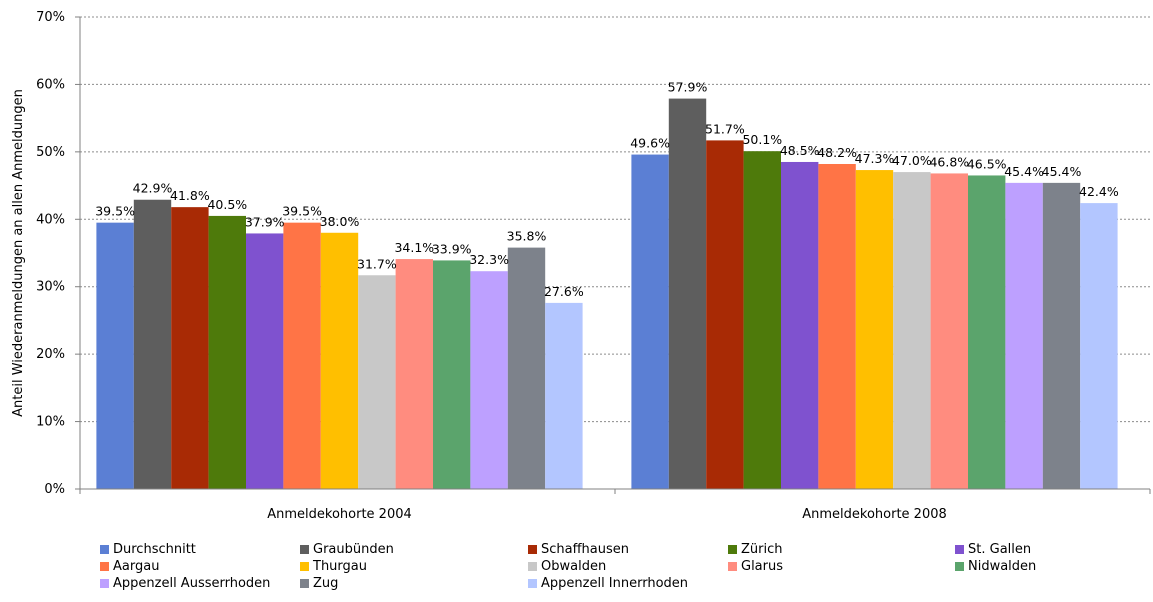 This screenshot has height=602, width=1153. What do you see at coordinates (377, 263) in the screenshot?
I see `data-label: 31.7%` at bounding box center [377, 263].